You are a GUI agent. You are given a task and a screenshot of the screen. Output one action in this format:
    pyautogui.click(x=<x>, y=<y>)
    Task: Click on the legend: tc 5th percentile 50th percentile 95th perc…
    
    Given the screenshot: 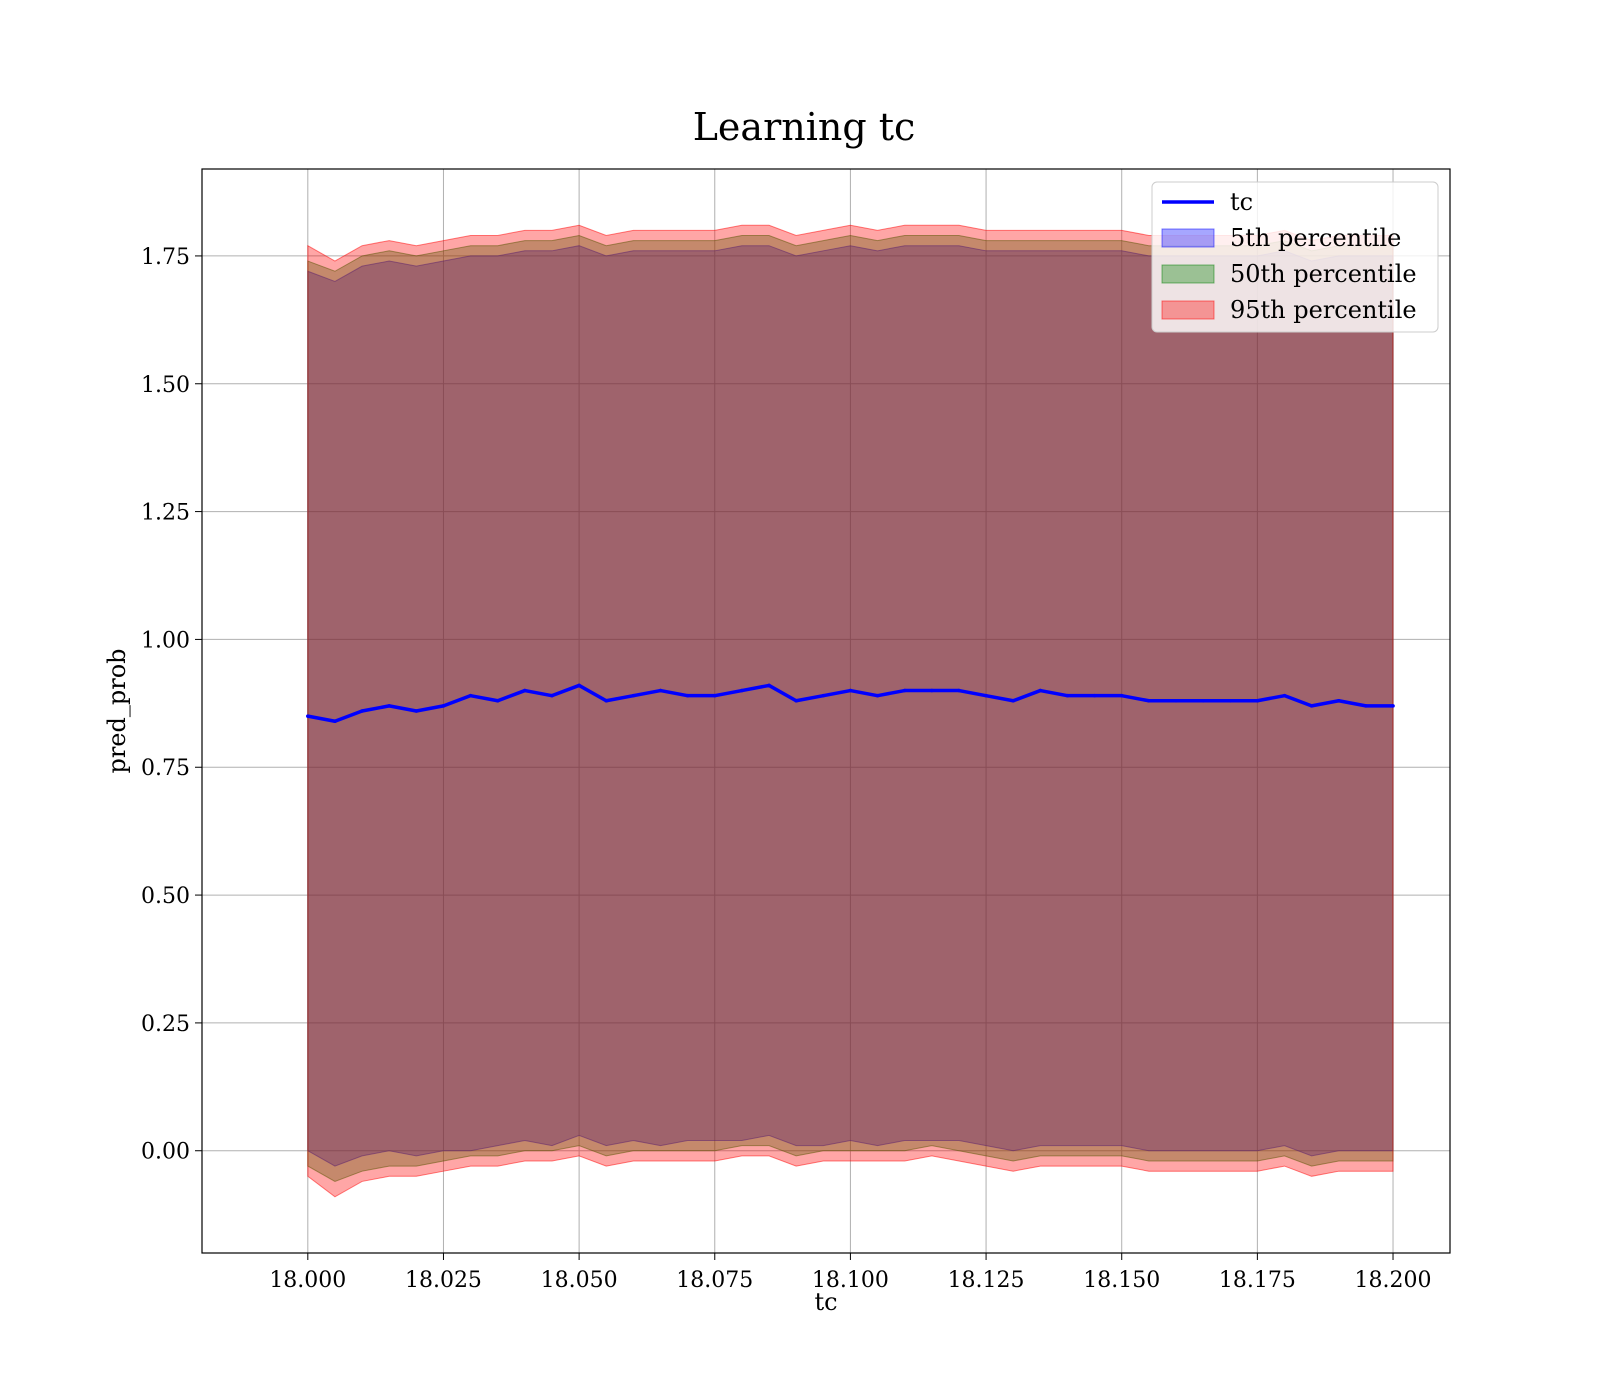 What is the action you would take?
    pyautogui.click(x=1295, y=257)
    